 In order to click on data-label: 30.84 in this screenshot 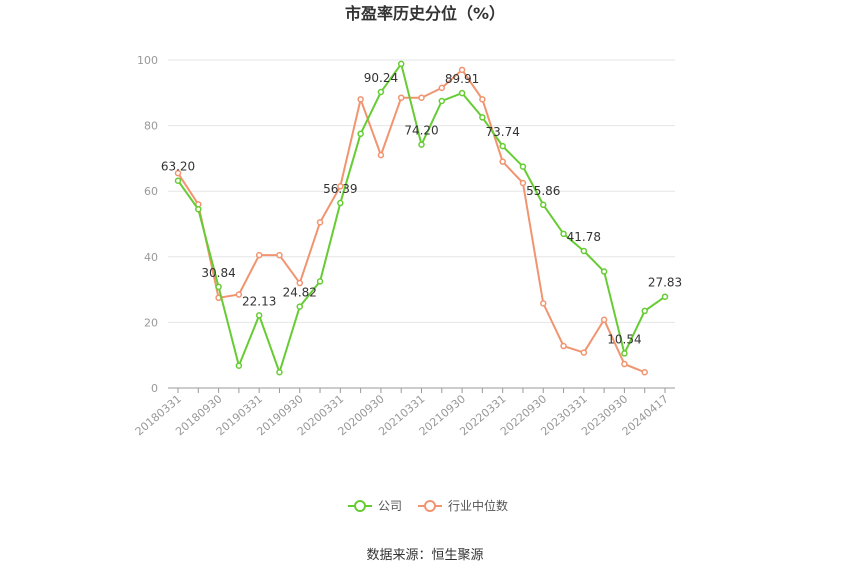, I will do `click(218, 273)`.